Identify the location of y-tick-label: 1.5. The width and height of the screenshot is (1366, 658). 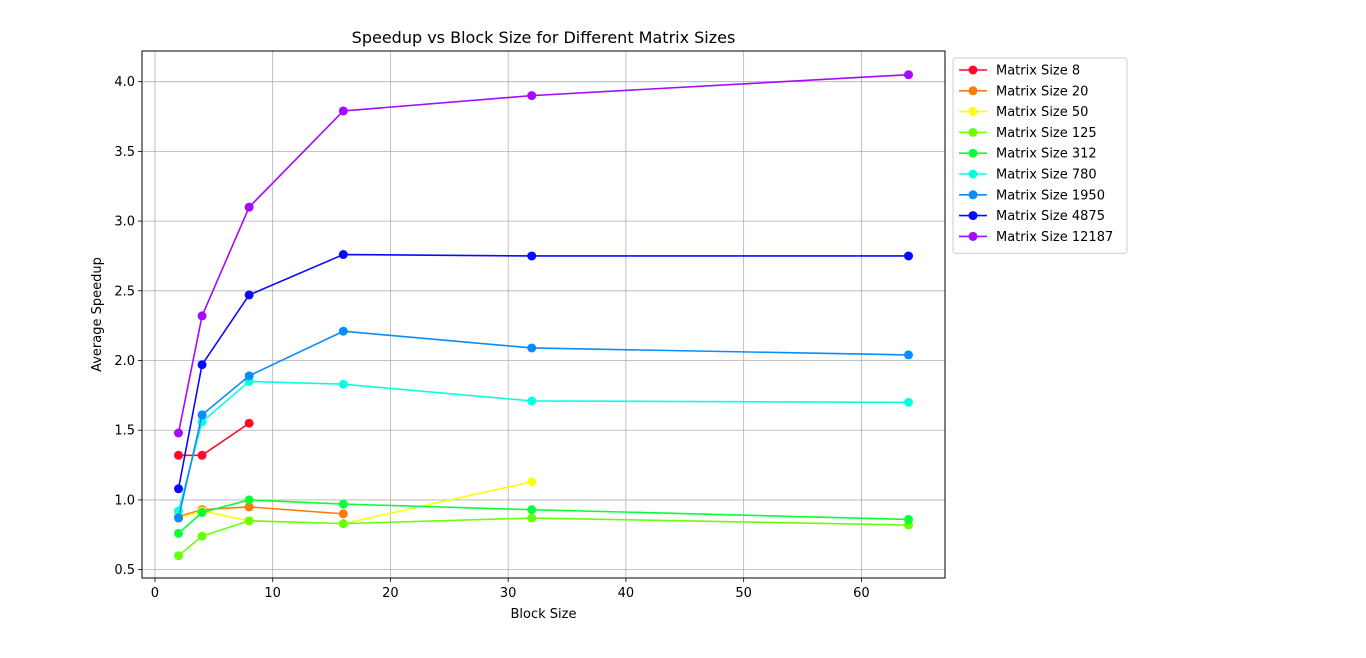
(124, 431).